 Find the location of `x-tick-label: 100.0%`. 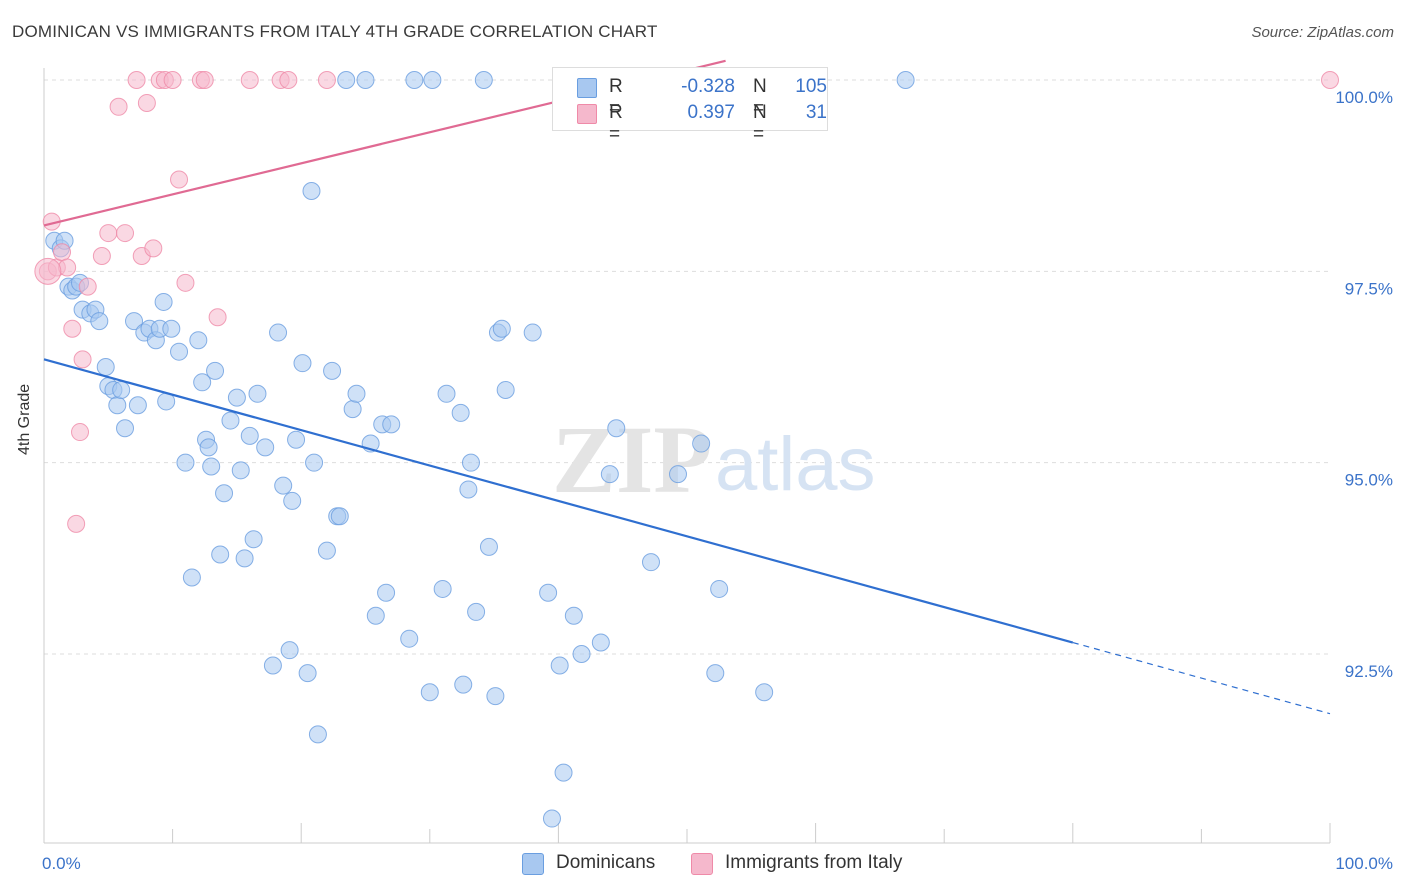

x-tick-label: 100.0% is located at coordinates (1364, 863).